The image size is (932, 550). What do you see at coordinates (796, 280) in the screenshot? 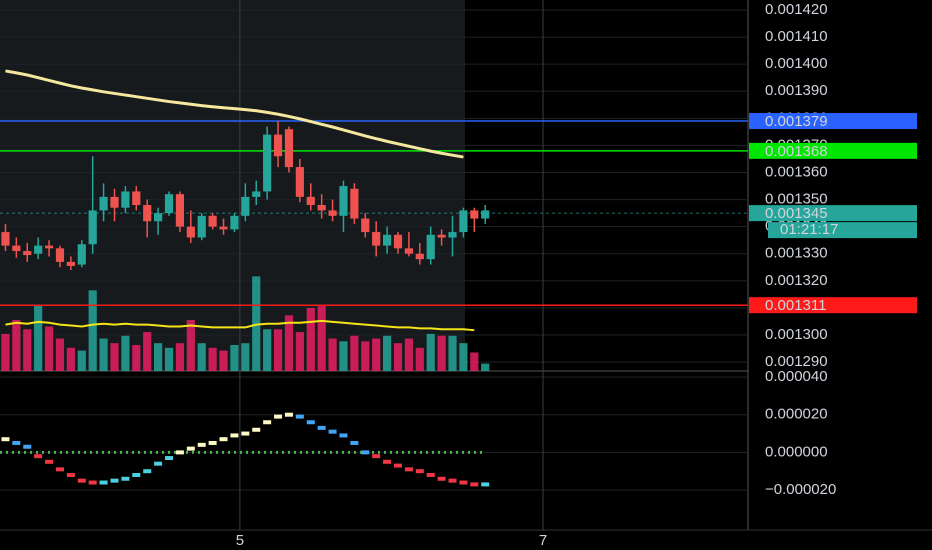
I see `y-tick-label: 0.001320` at bounding box center [796, 280].